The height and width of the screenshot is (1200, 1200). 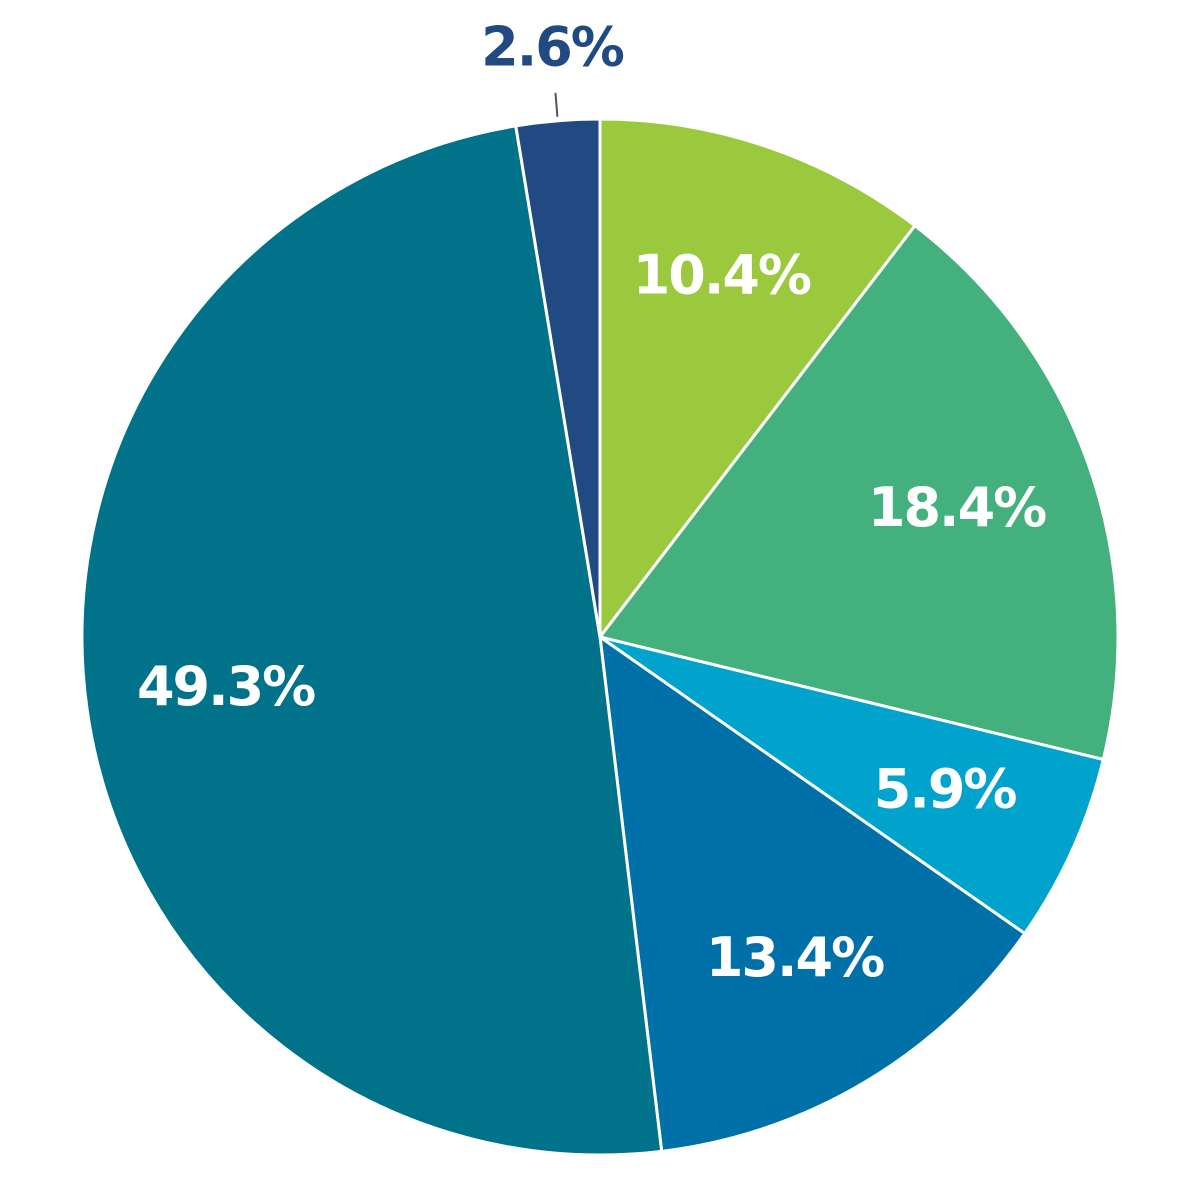 I want to click on data-label: 49.3%, so click(x=226, y=686).